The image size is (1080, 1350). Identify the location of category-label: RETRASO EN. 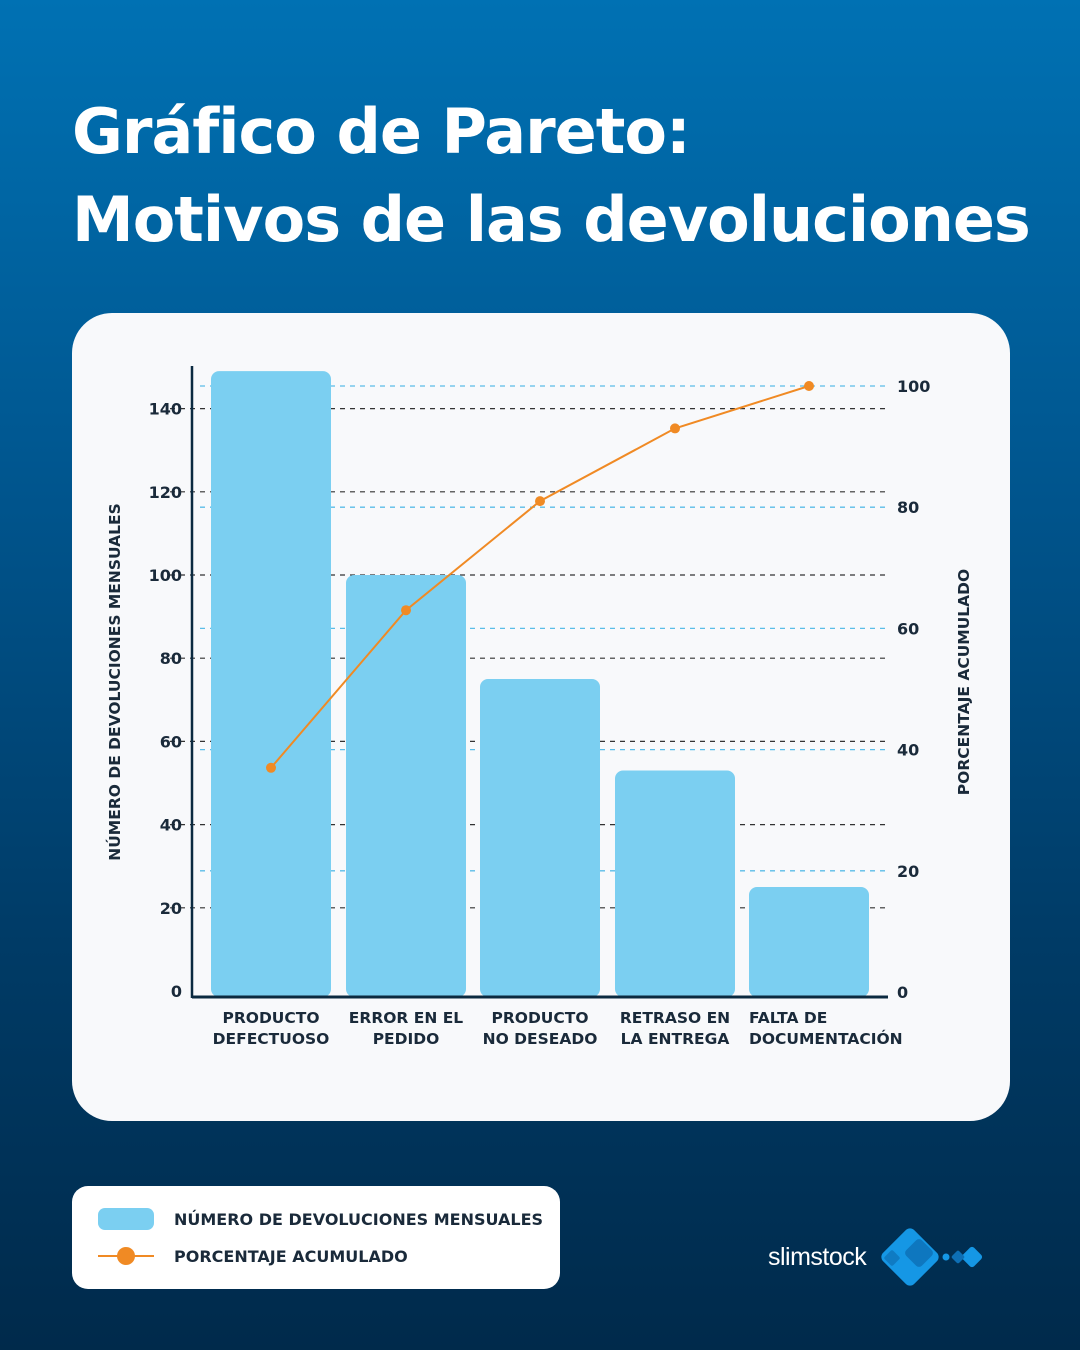
(675, 1018).